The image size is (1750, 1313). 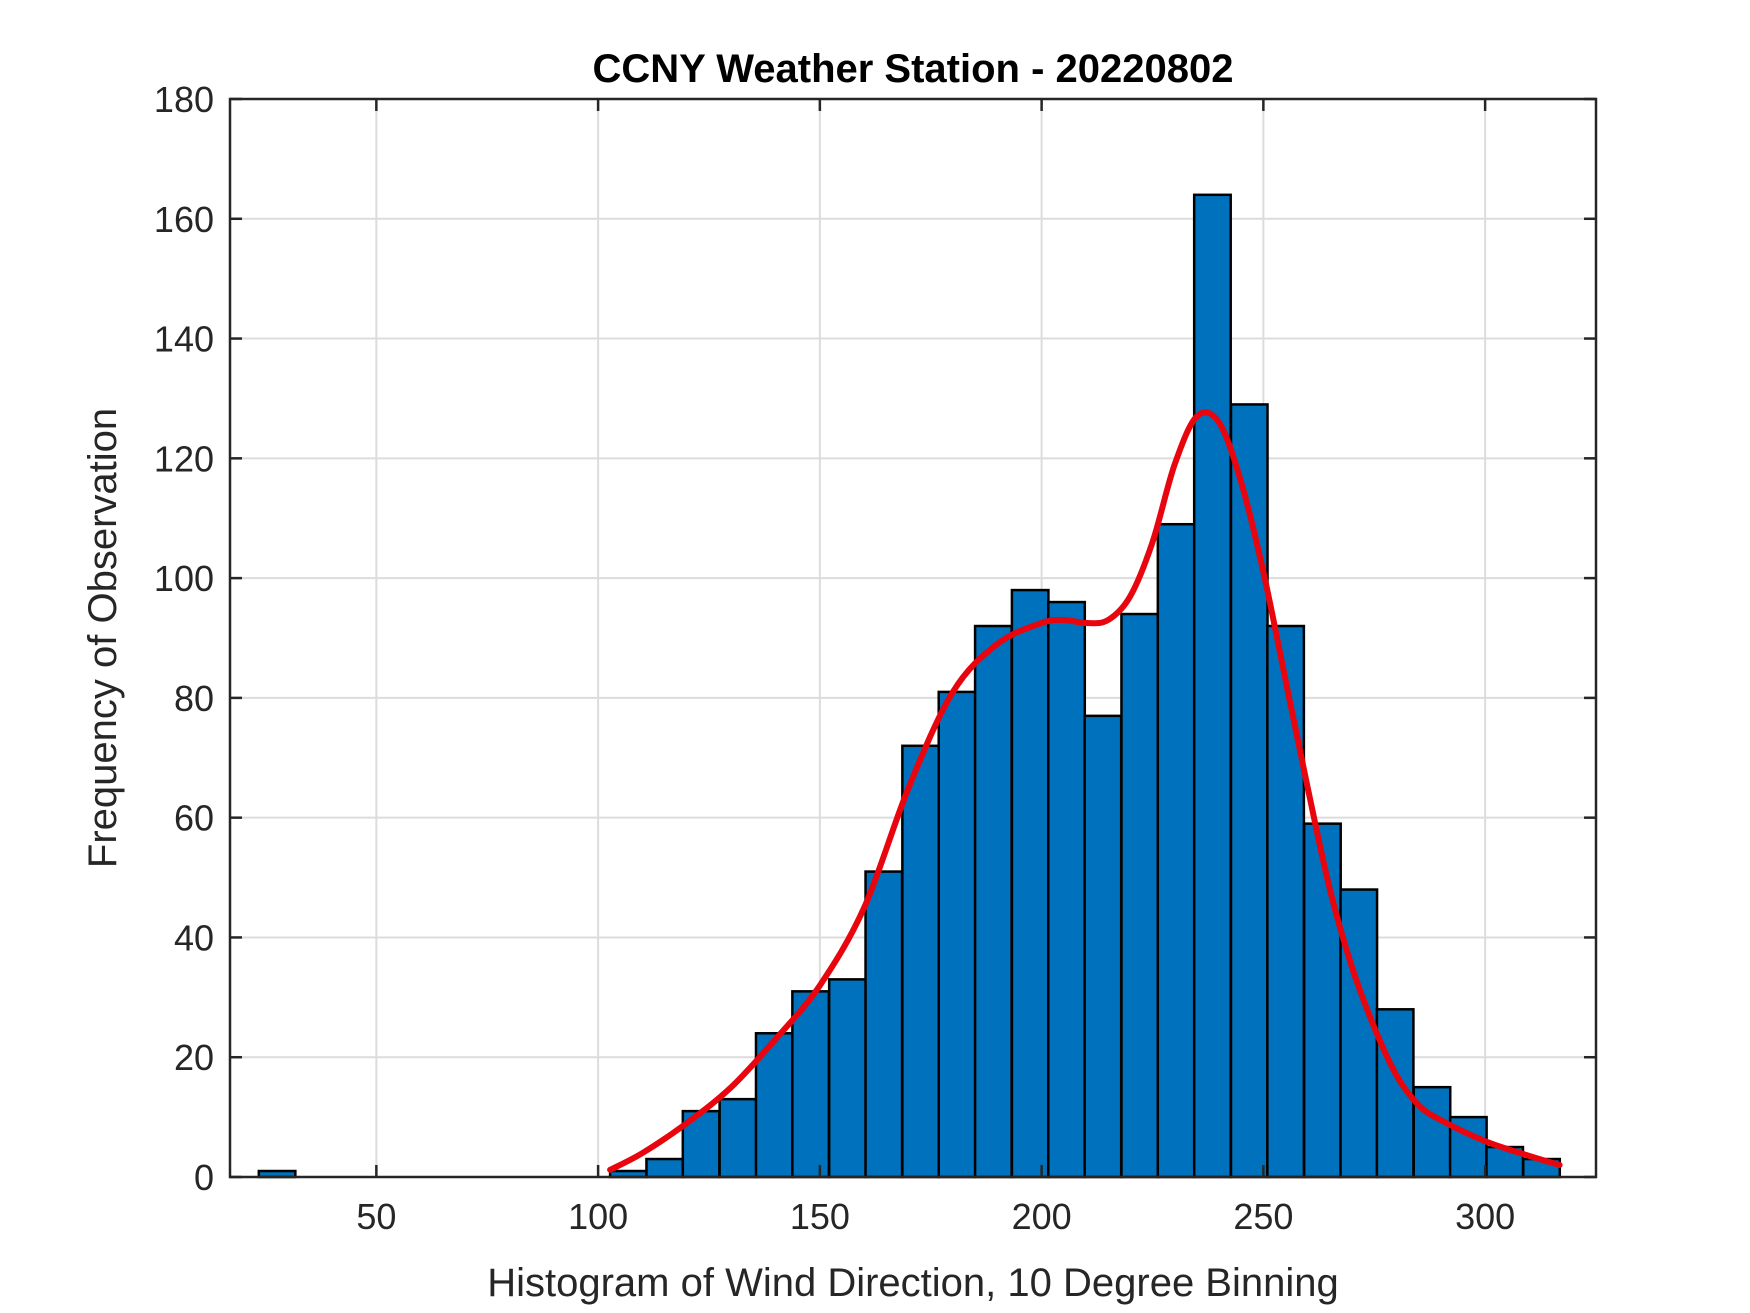 I want to click on x-tick-label: 150, so click(x=820, y=1216).